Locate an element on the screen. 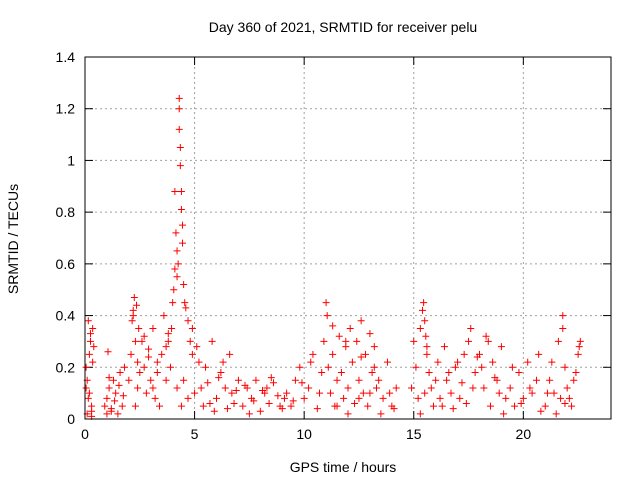  y-tick-label: 0 is located at coordinates (71, 419).